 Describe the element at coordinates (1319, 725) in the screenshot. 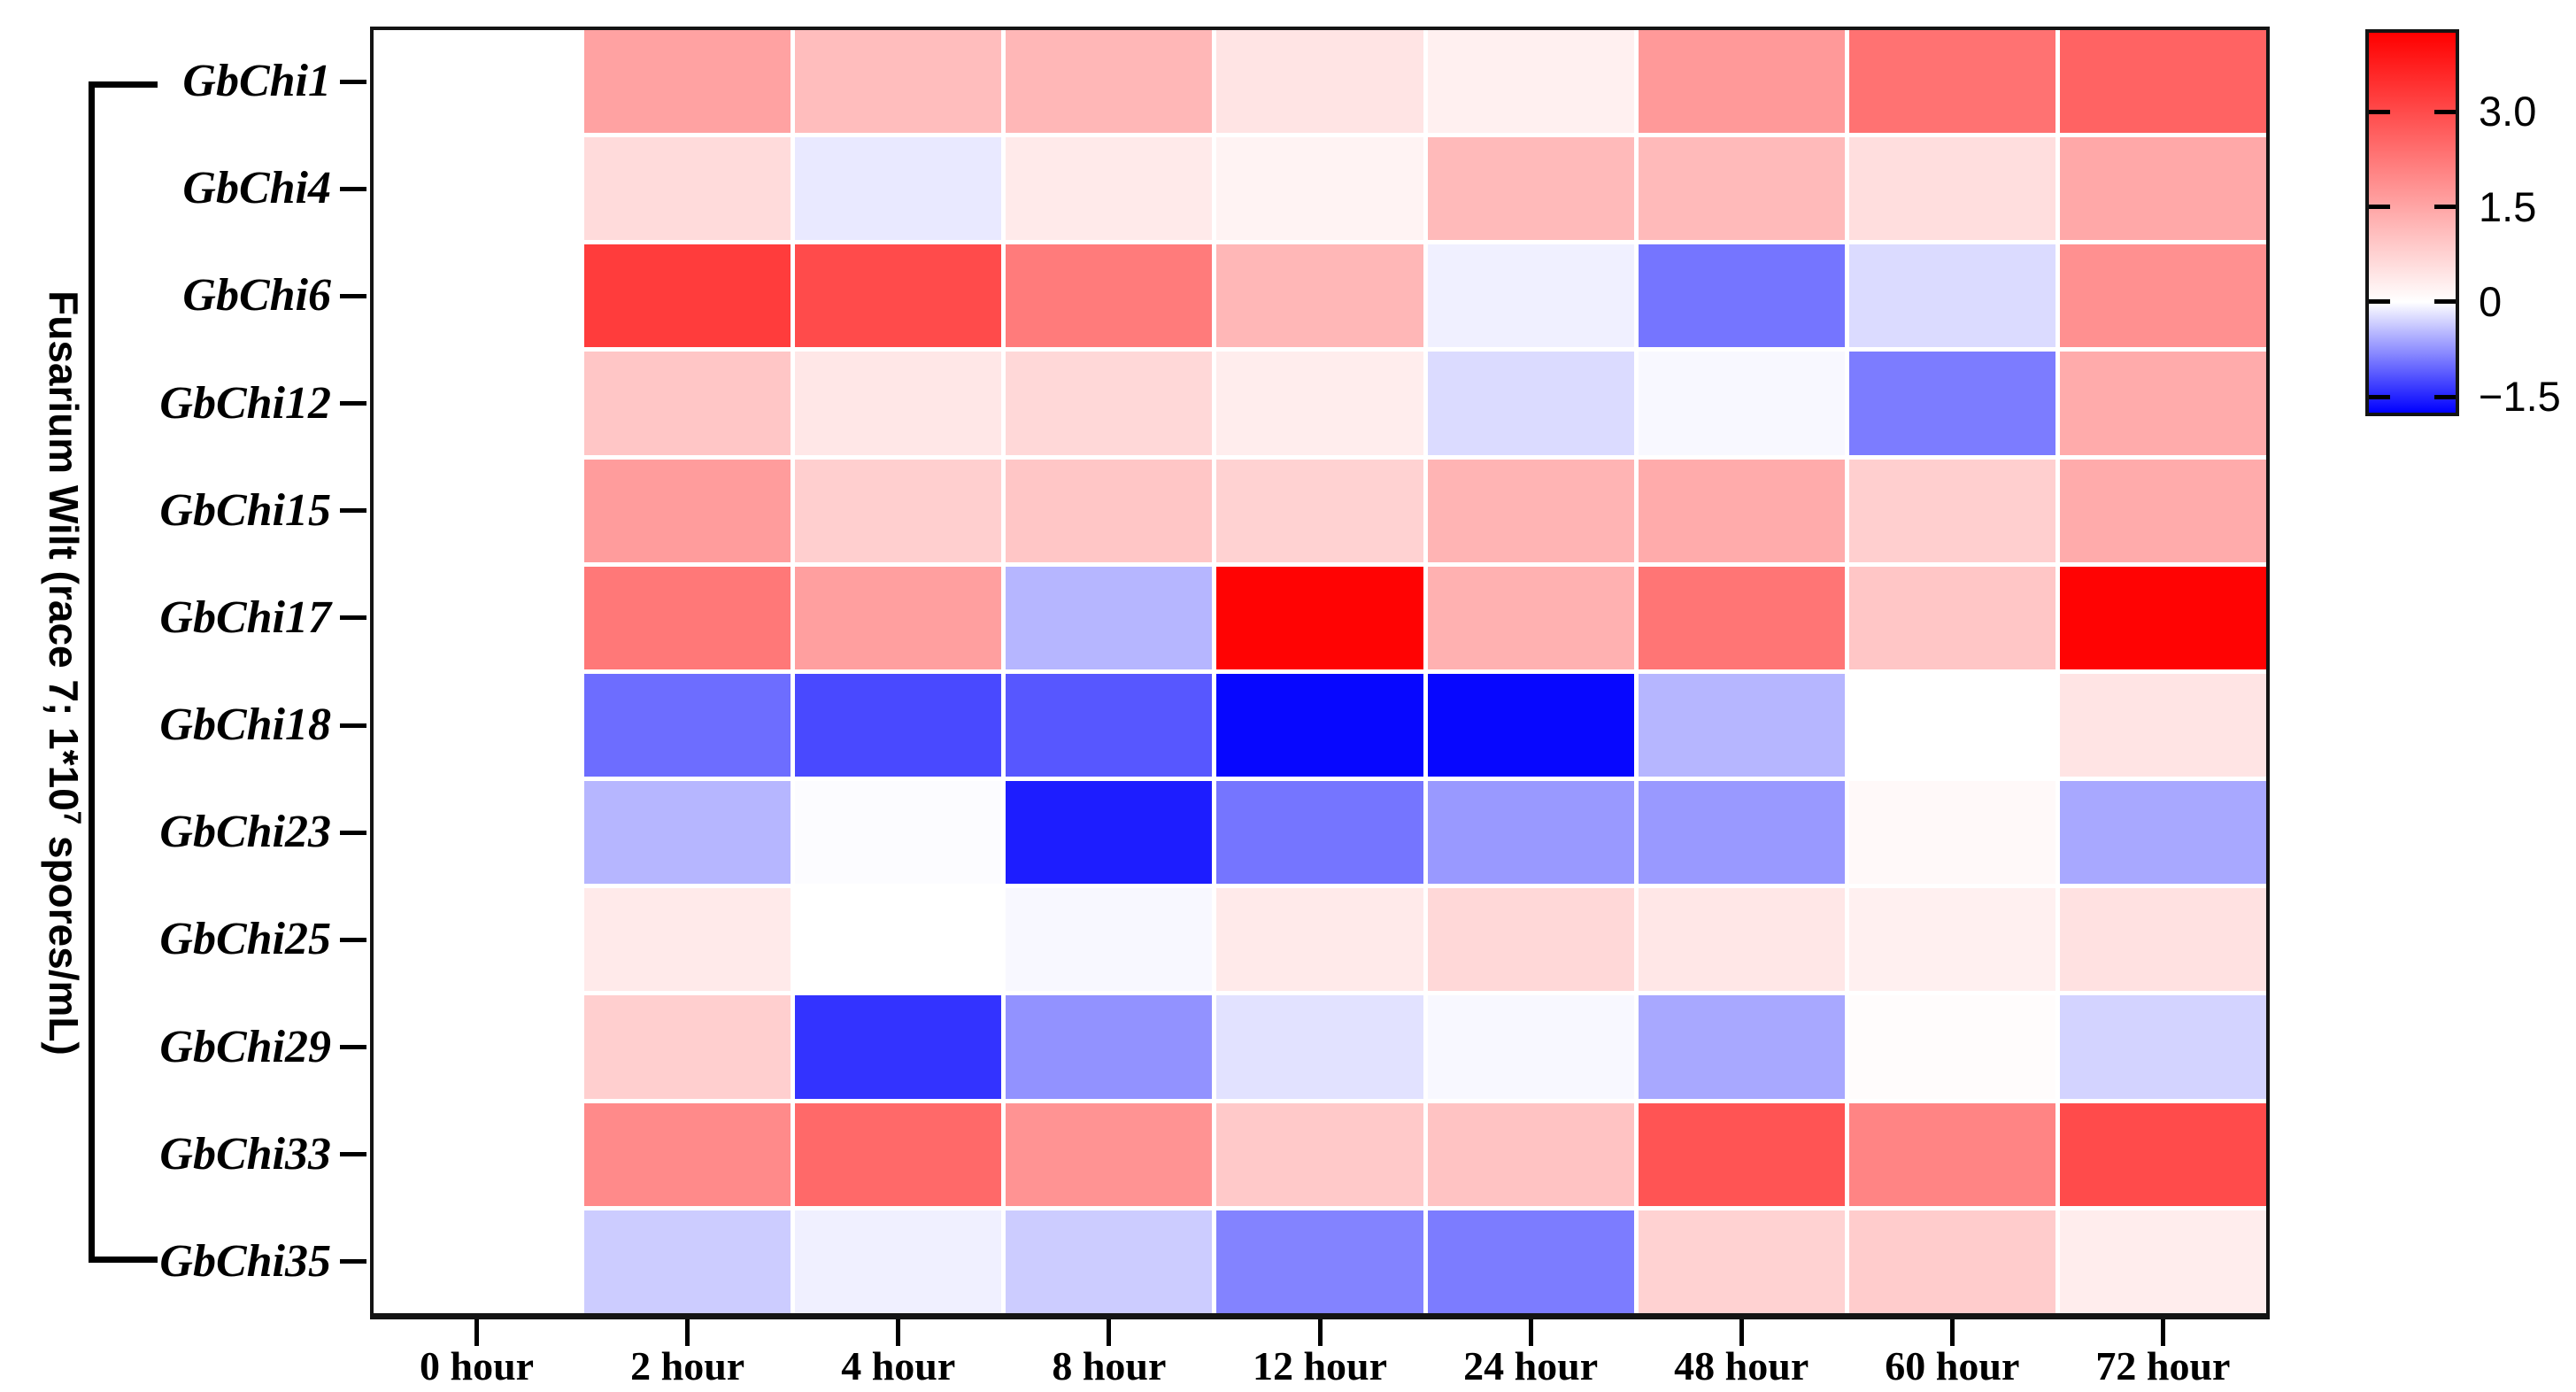

I see `heatmap-cell-GbChi18-12hour` at that location.